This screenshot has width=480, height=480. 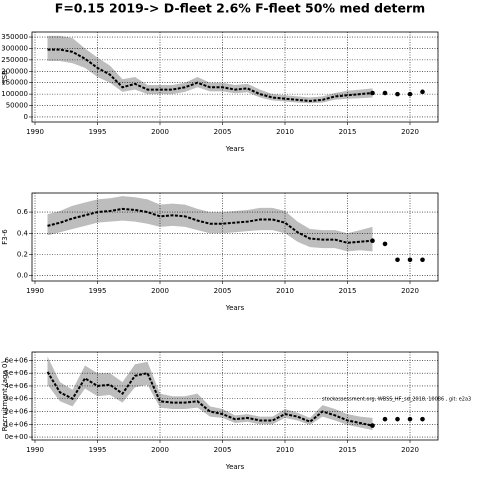 I want to click on y-tick-label: 4e+06, so click(x=16, y=386).